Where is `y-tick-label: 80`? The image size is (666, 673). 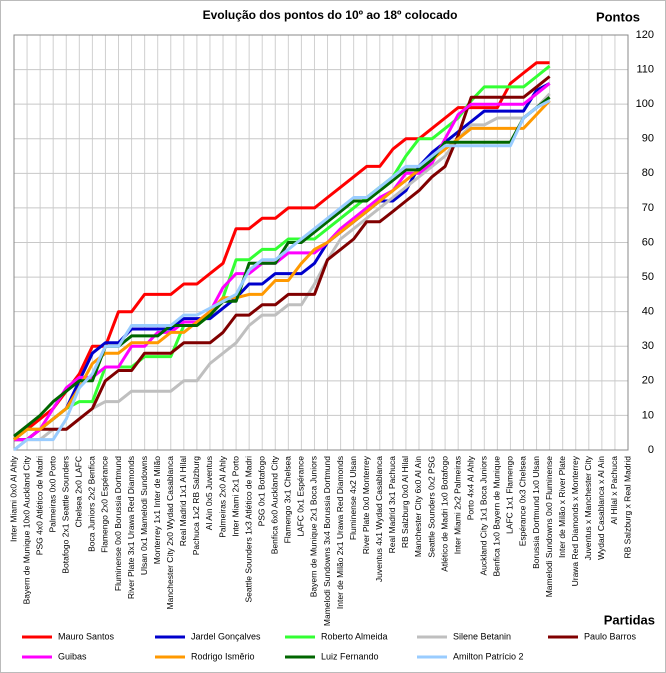 y-tick-label: 80 is located at coordinates (648, 173).